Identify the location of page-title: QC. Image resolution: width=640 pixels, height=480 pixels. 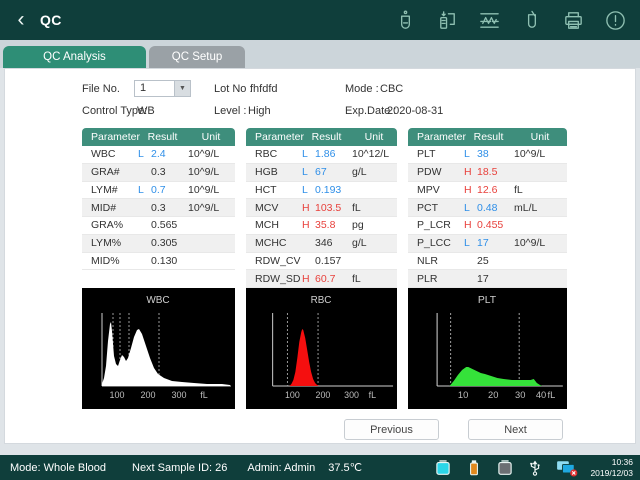
(51, 20).